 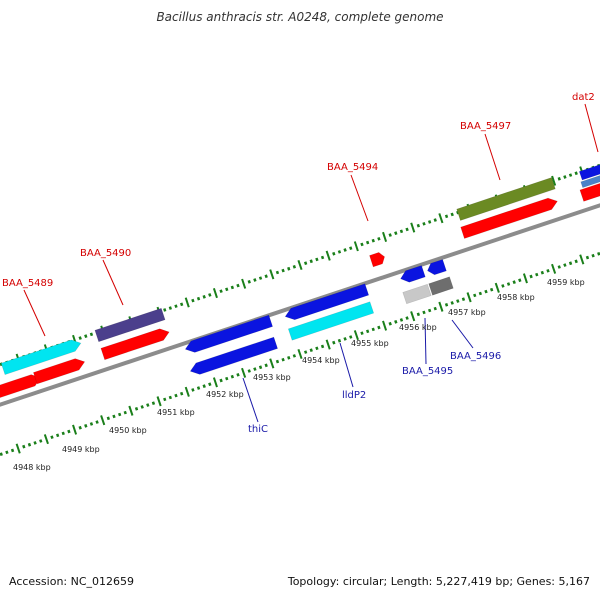 What do you see at coordinates (258, 429) in the screenshot?
I see `gene-label-bottom: thiC` at bounding box center [258, 429].